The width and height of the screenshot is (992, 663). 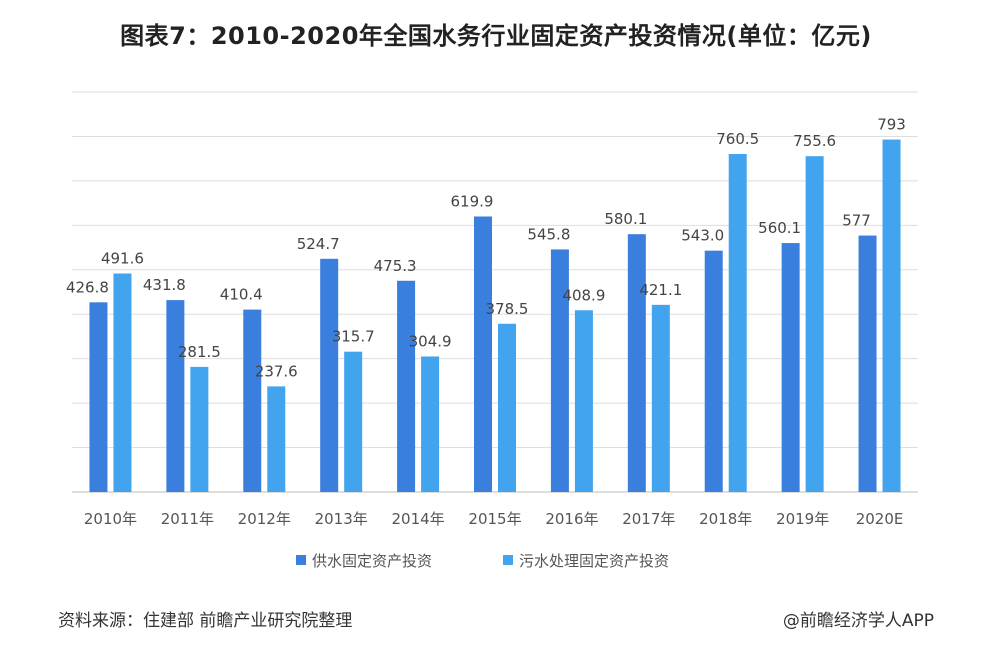 I want to click on data-label-series1-9: 560.1, so click(x=779, y=228).